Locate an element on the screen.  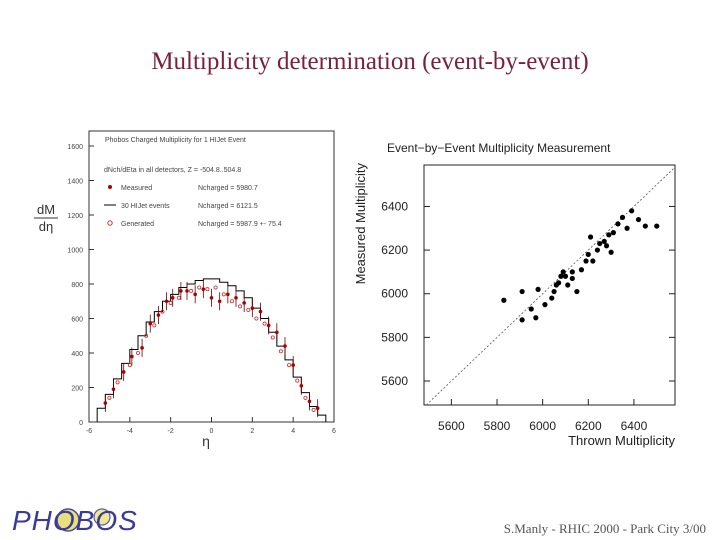
legend-hijet-stat: Ncharged = 6121.5 is located at coordinates (228, 206).